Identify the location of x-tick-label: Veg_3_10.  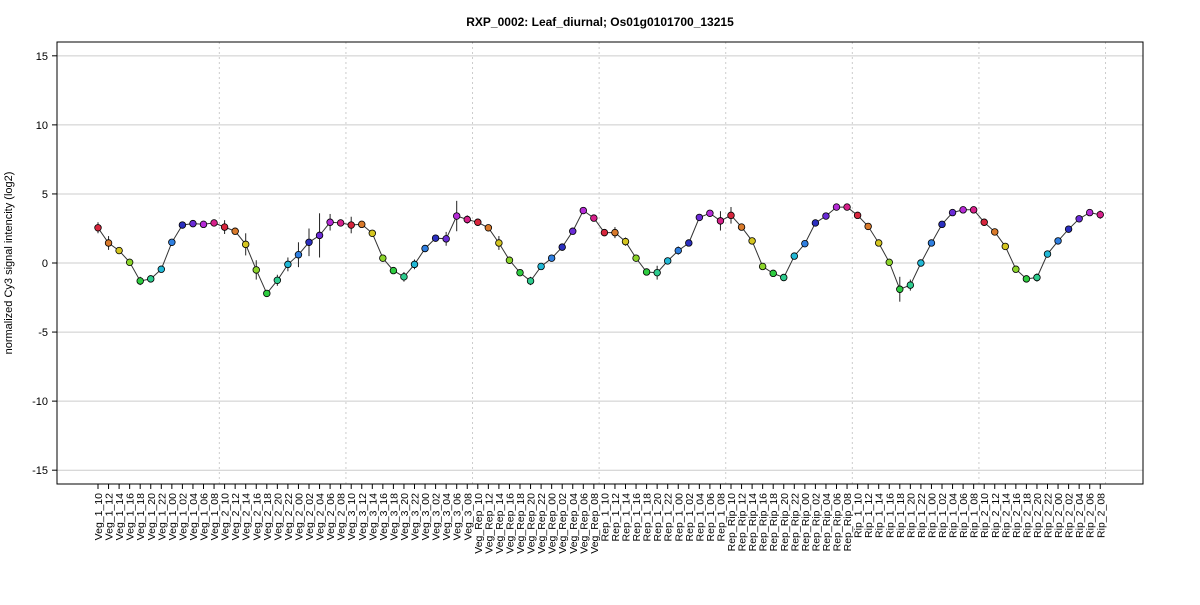
(352, 516).